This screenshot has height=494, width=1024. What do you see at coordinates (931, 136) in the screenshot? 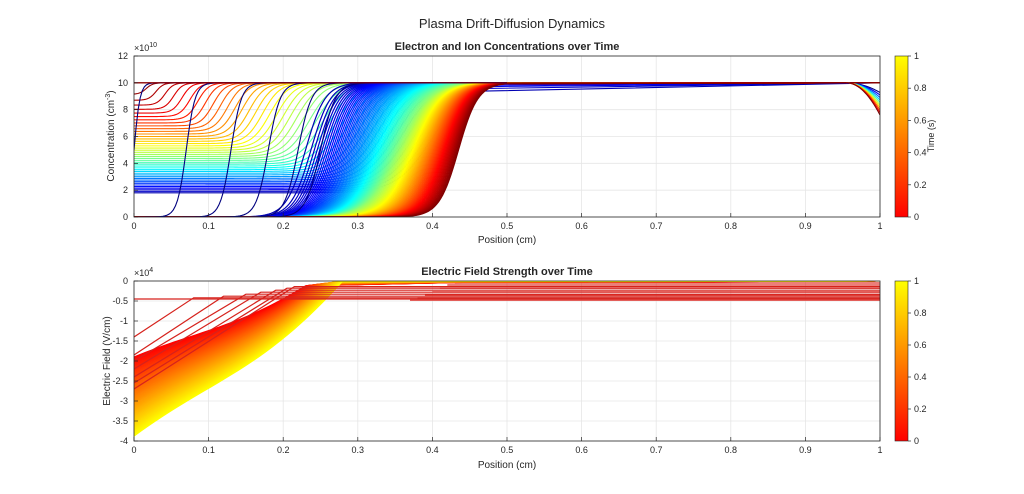
I see `colorbar-top-label: Time (s)` at bounding box center [931, 136].